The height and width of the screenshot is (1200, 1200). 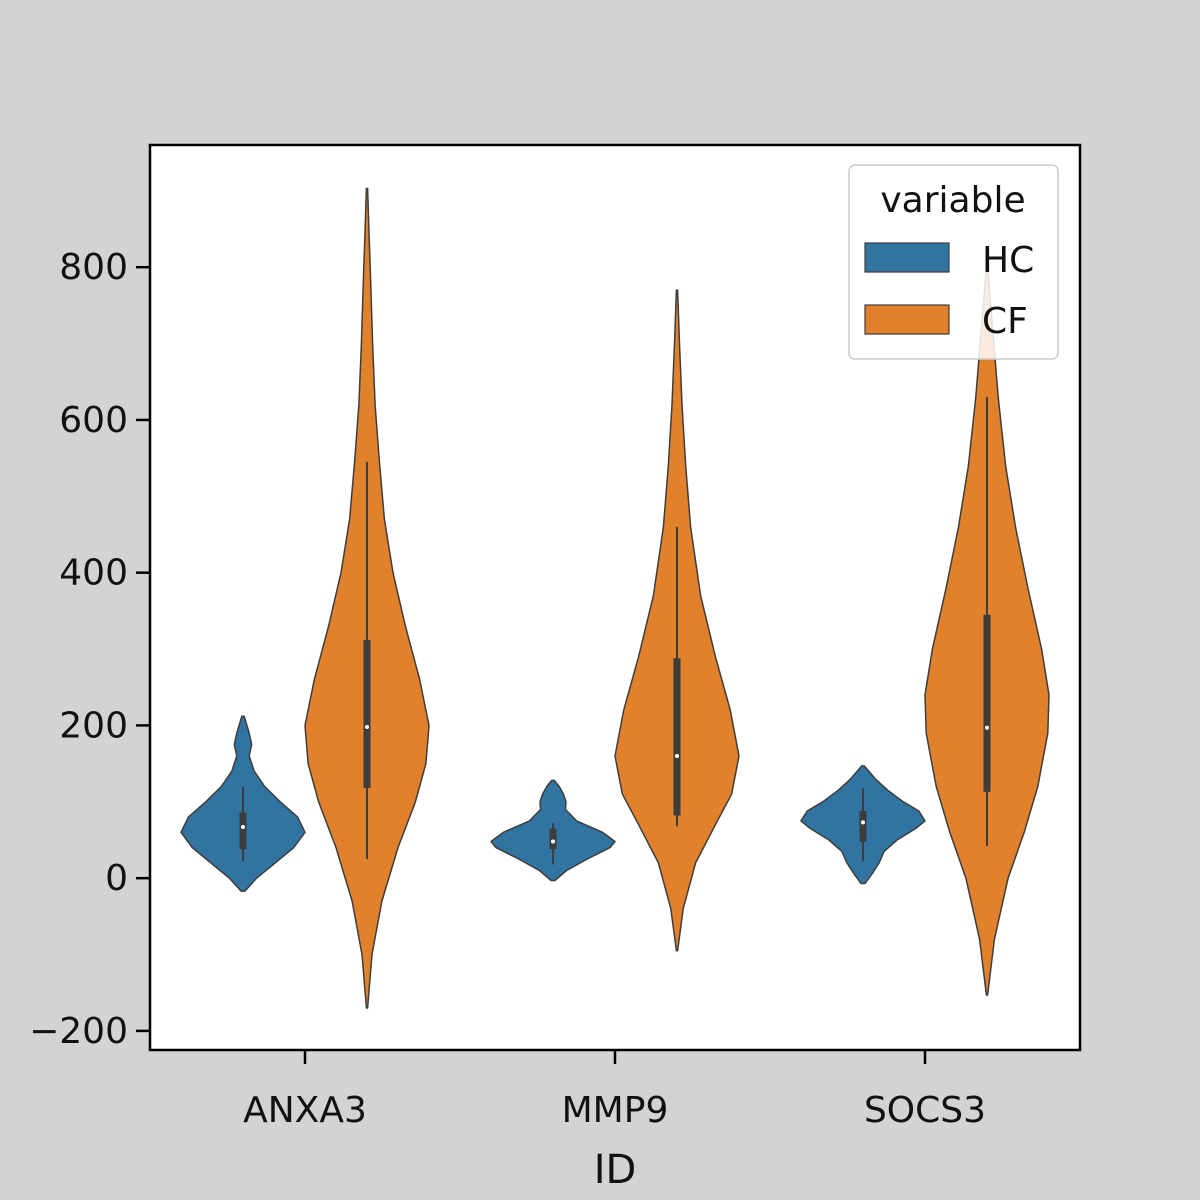 What do you see at coordinates (1005, 321) in the screenshot?
I see `legend-label-cf: CF` at bounding box center [1005, 321].